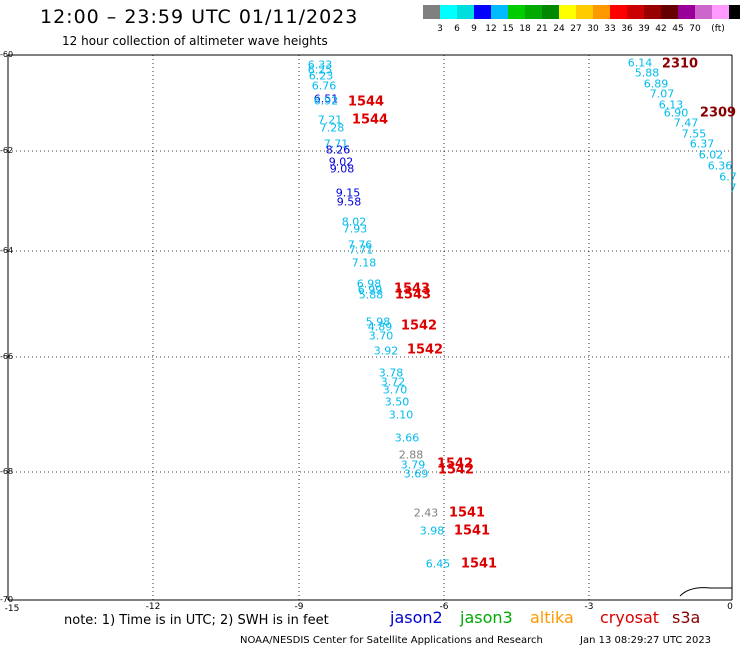 Image resolution: width=740 pixels, height=650 pixels. I want to click on wave-height-value: 7.21, so click(330, 120).